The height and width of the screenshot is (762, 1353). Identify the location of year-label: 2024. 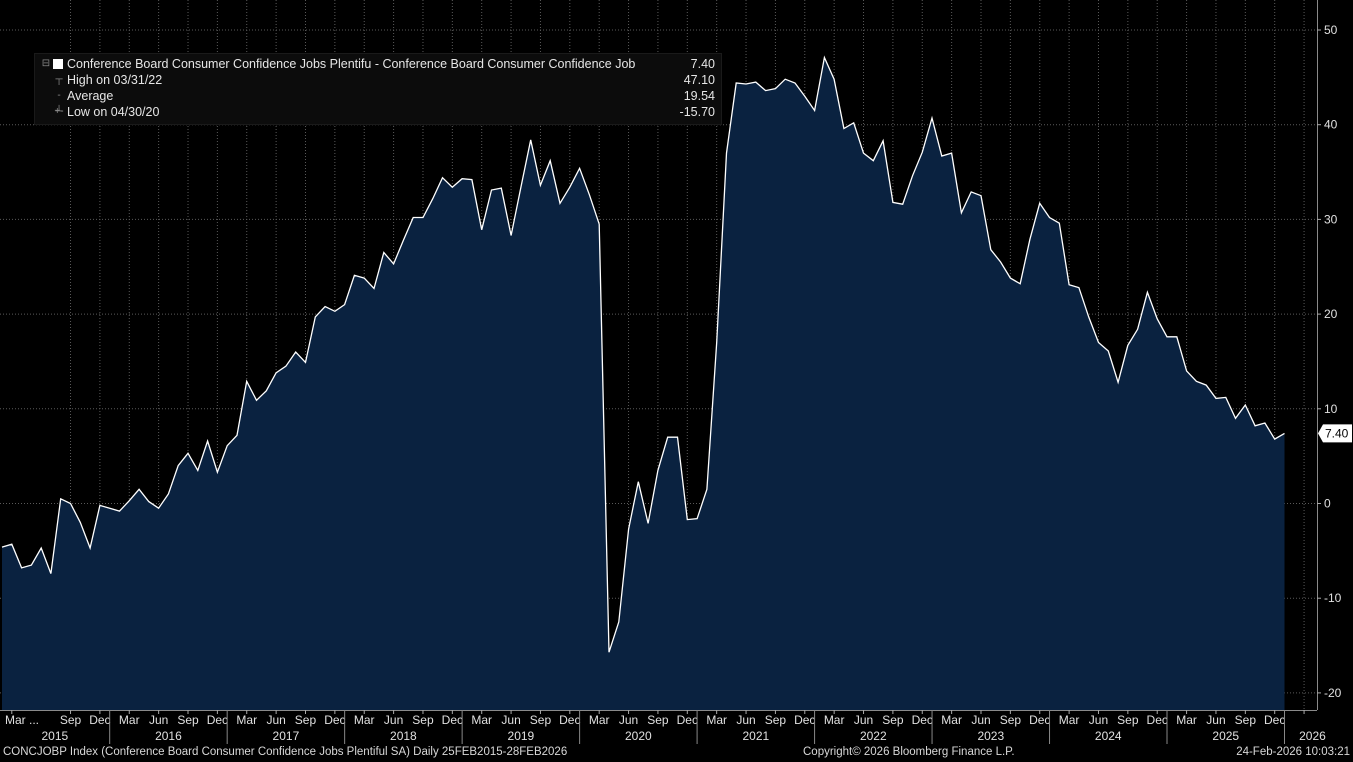
(1108, 736).